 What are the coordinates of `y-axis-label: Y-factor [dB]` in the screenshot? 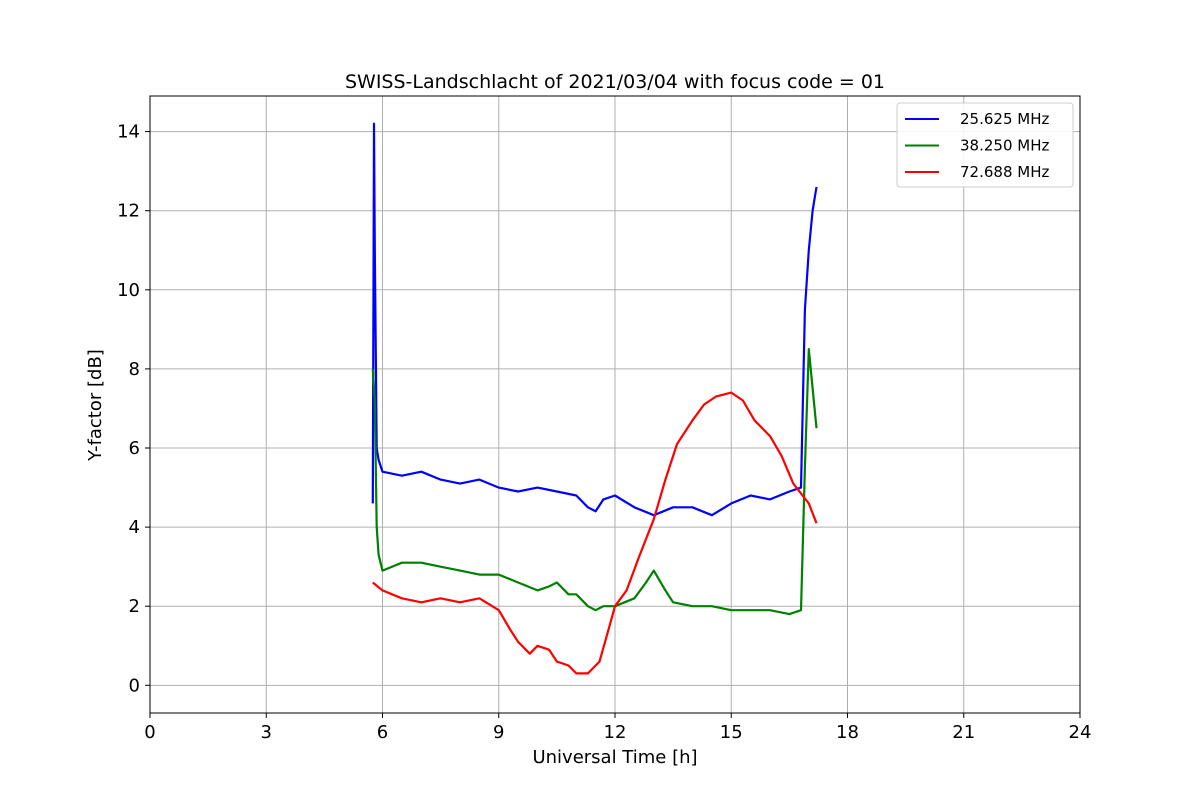 It's located at (95, 405).